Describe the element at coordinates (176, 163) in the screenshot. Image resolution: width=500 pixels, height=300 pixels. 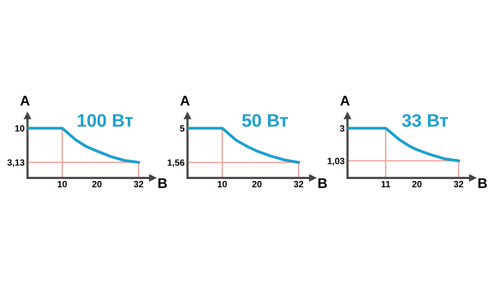
I see `y-tick-label: 1,56` at that location.